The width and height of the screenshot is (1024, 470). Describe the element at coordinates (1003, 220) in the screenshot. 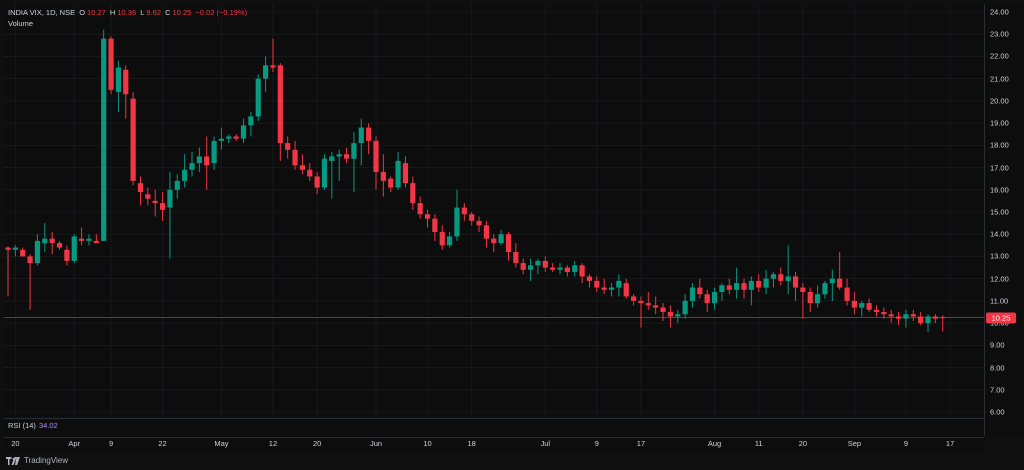

I see `price-axis` at that location.